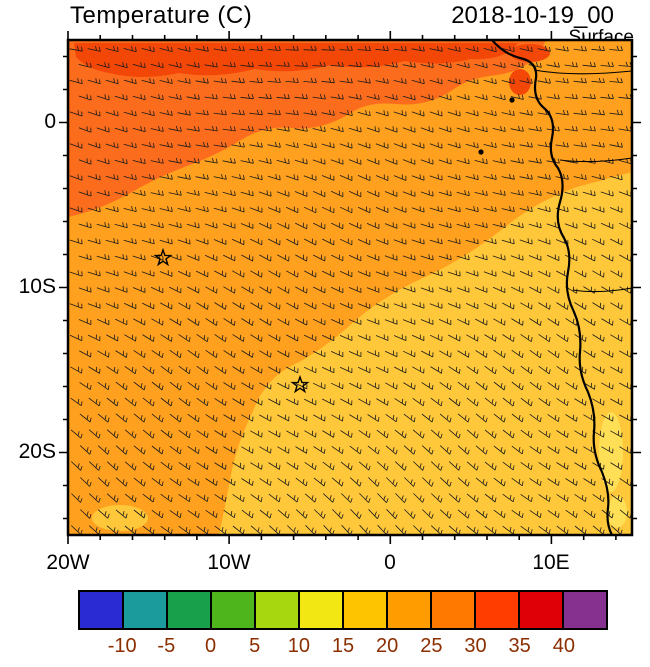 Image resolution: width=650 pixels, height=667 pixels. Describe the element at coordinates (298, 646) in the screenshot. I see `colorbar-label: 10` at that location.